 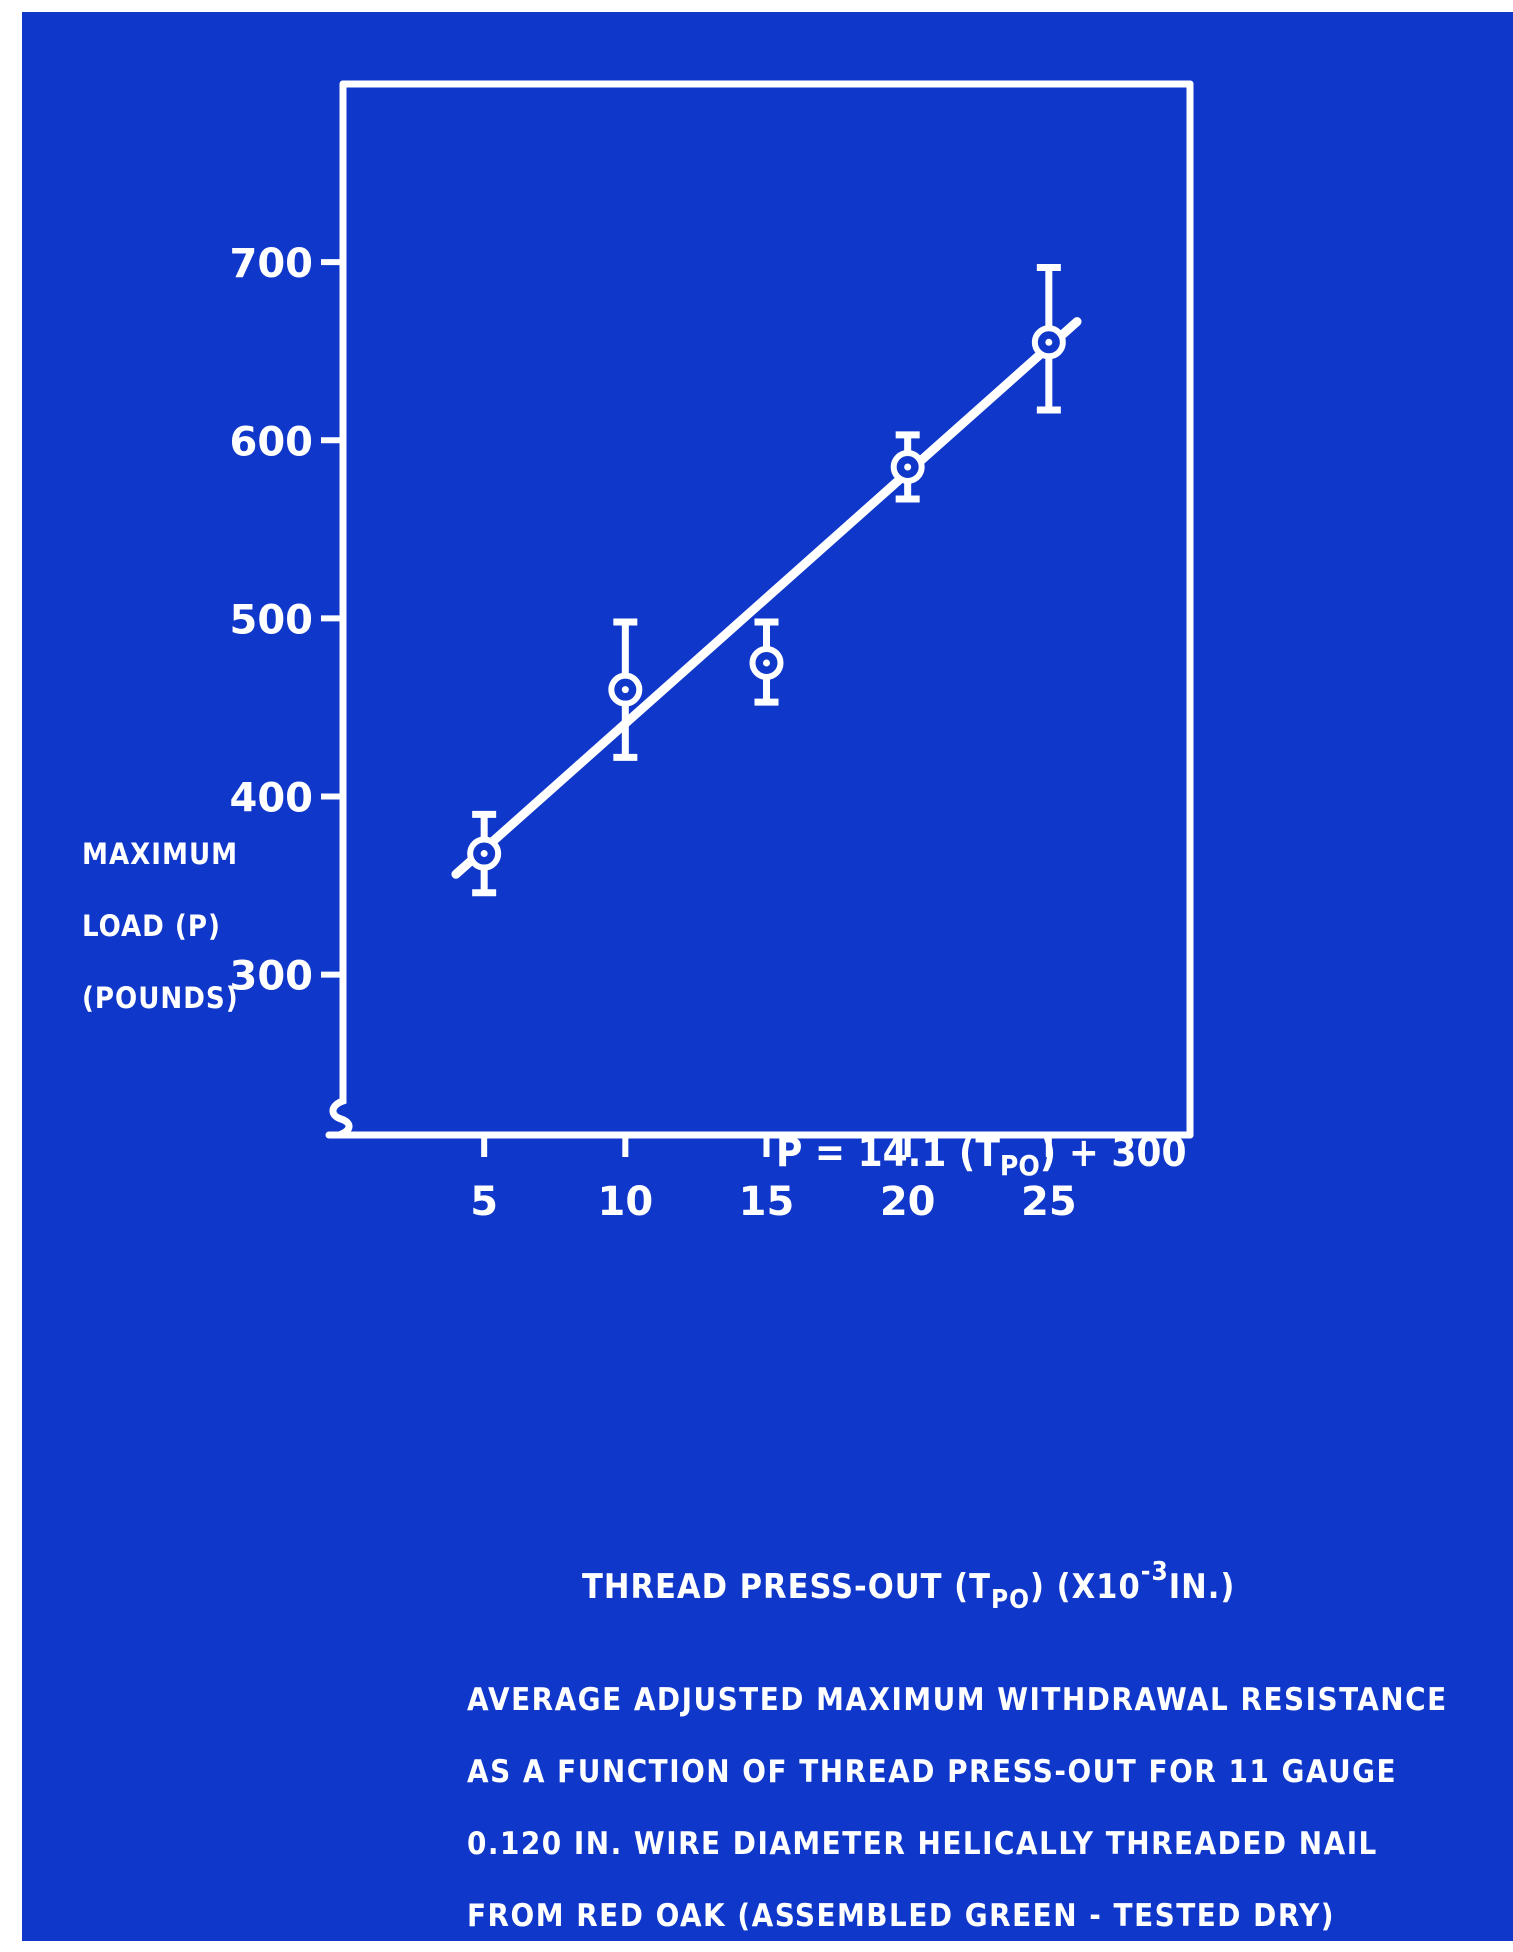 What do you see at coordinates (151, 926) in the screenshot?
I see `y-axis-label-line: LOAD (P)` at bounding box center [151, 926].